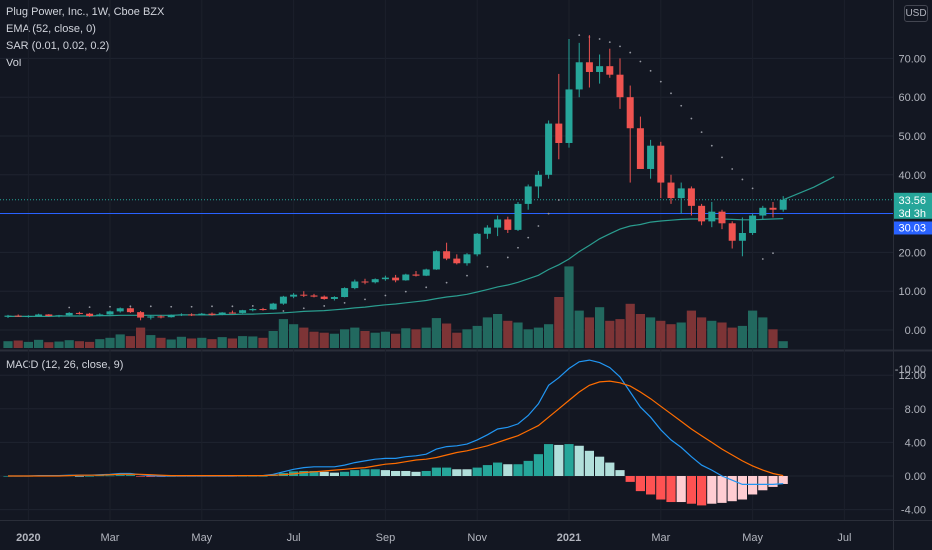 This screenshot has width=932, height=550. What do you see at coordinates (912, 214) in the screenshot?
I see `countdown-label: 3d 3h` at bounding box center [912, 214].